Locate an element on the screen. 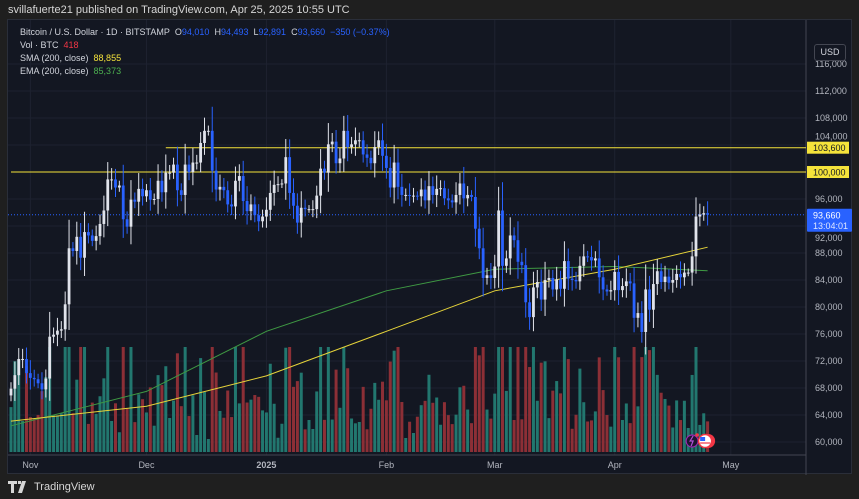 The height and width of the screenshot is (499, 859). price-tick-label: 112,000 is located at coordinates (831, 91).